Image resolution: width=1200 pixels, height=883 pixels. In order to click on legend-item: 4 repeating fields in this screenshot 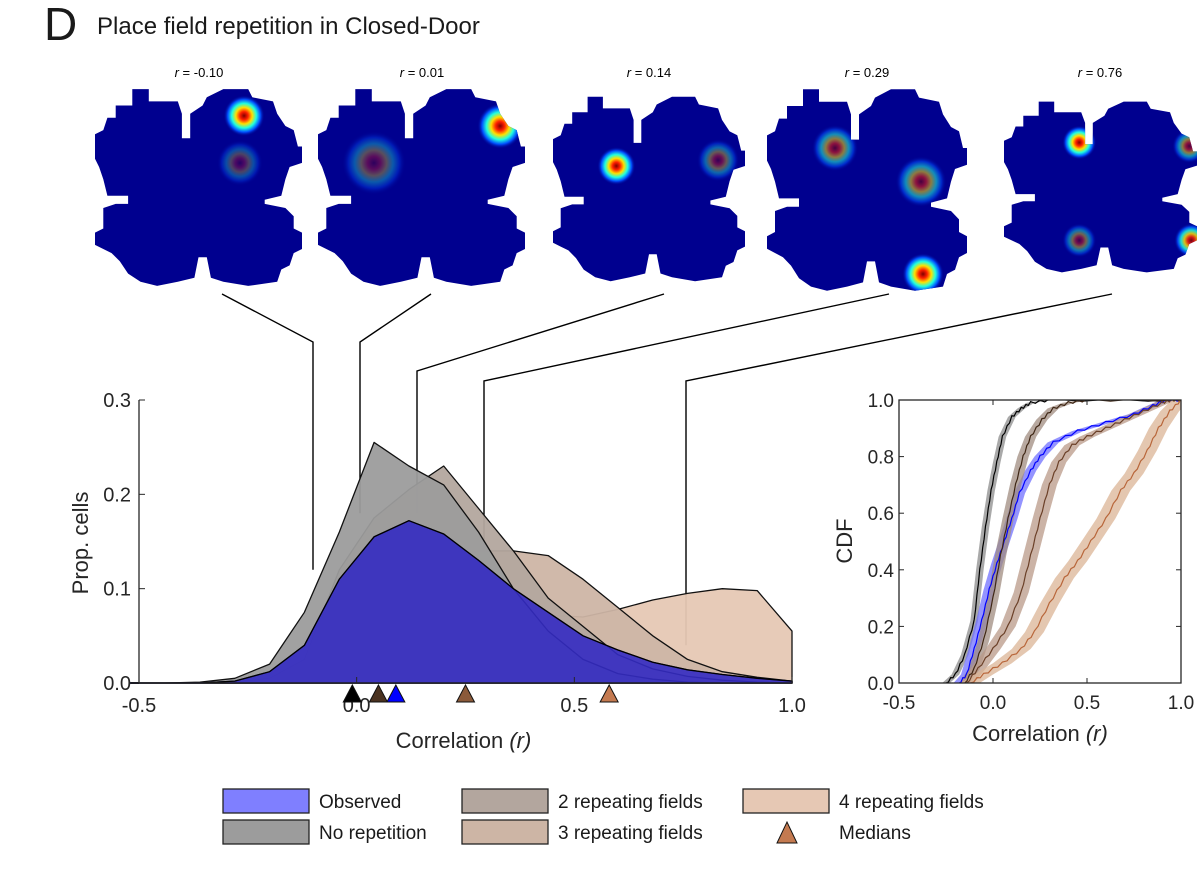, I will do `click(863, 801)`.